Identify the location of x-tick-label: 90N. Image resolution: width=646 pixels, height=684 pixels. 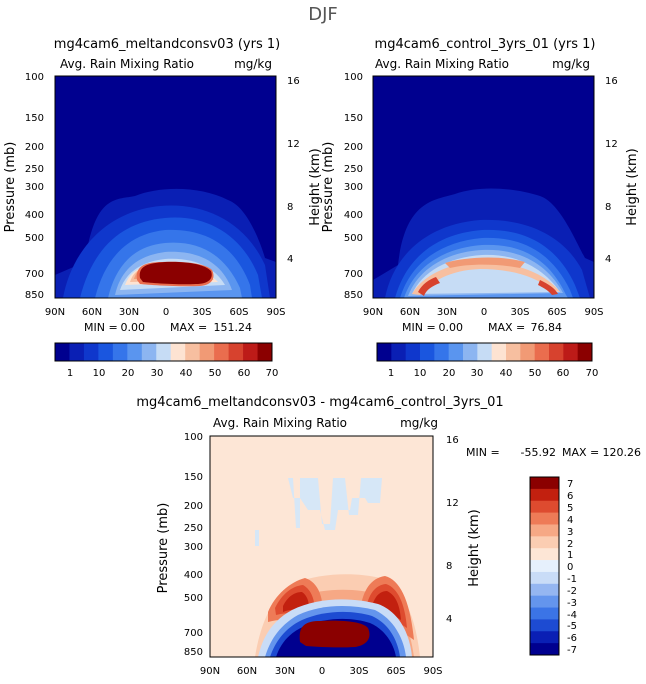
(373, 312).